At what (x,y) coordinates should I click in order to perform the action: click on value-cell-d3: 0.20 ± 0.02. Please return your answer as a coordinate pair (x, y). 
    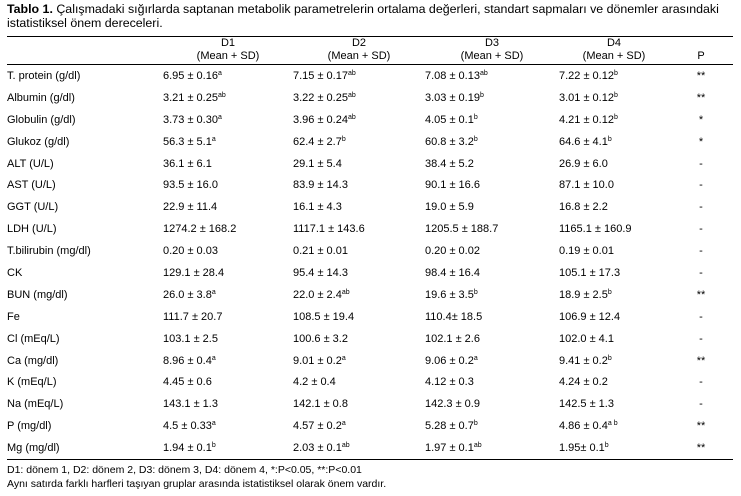
    Looking at the image, I should click on (492, 251).